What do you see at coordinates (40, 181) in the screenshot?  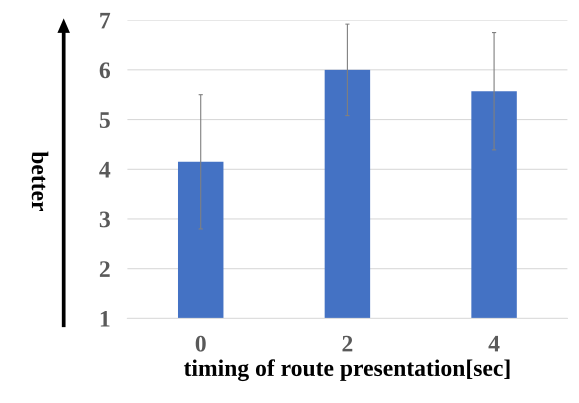 I see `y-axis-title: better` at bounding box center [40, 181].